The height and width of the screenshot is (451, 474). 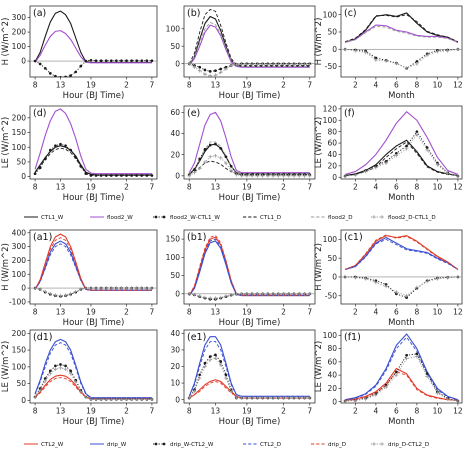 I want to click on legend-label: flood2_W, so click(x=120, y=218).